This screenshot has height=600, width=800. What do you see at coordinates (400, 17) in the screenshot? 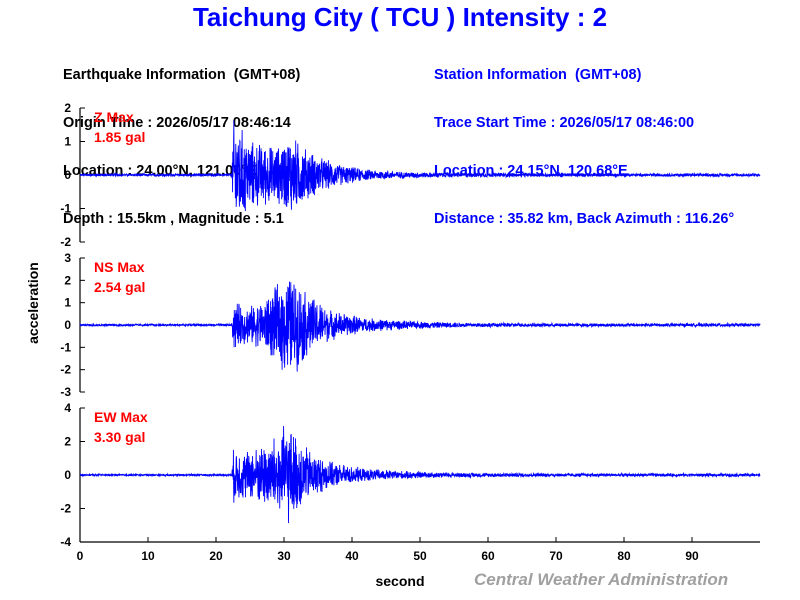
I see `chart-title: Taichung City ( TCU ) Intensity : 2` at bounding box center [400, 17].